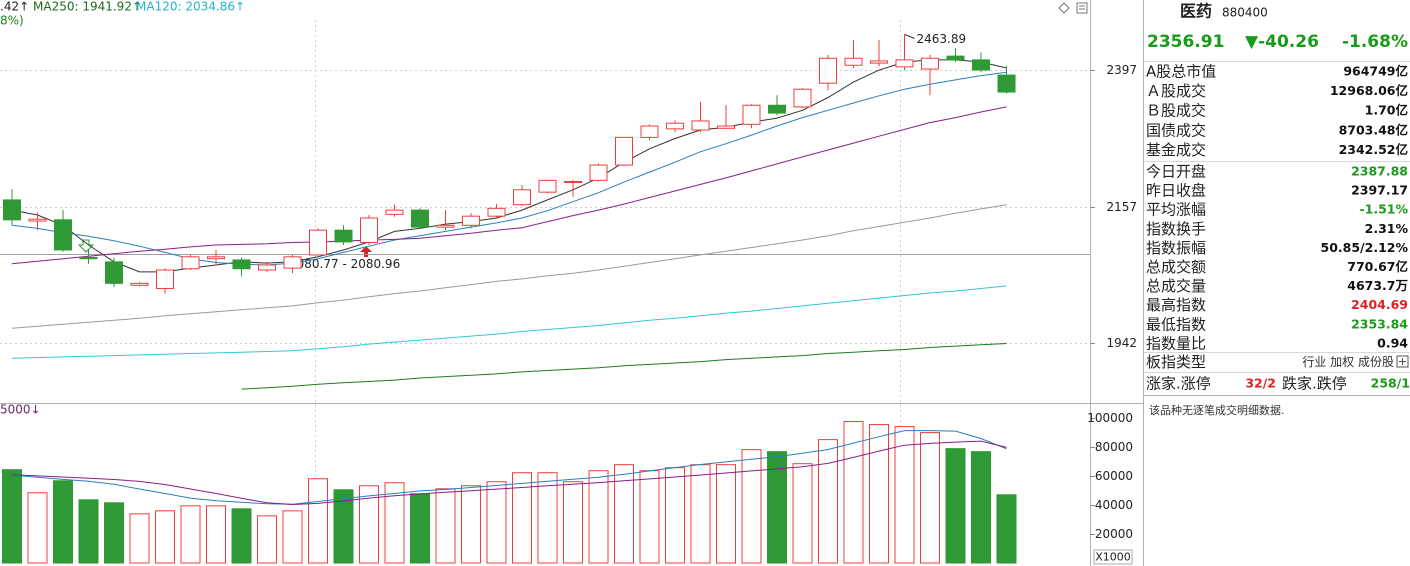  I want to click on stat-value: 2353.84, so click(1379, 323).